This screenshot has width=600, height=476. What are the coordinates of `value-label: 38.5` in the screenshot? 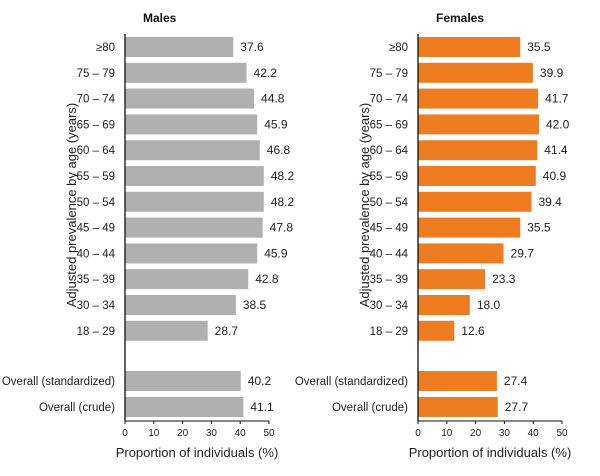 It's located at (255, 305).